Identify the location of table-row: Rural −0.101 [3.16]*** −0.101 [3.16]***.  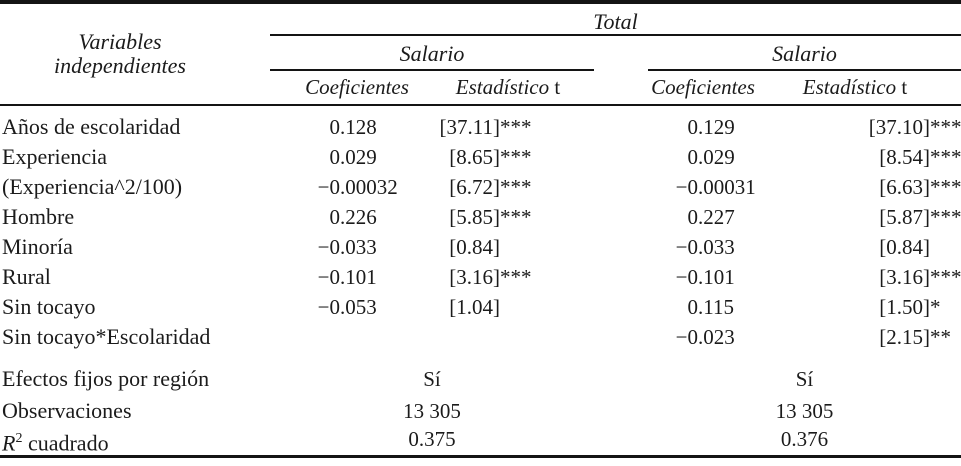
(480, 277).